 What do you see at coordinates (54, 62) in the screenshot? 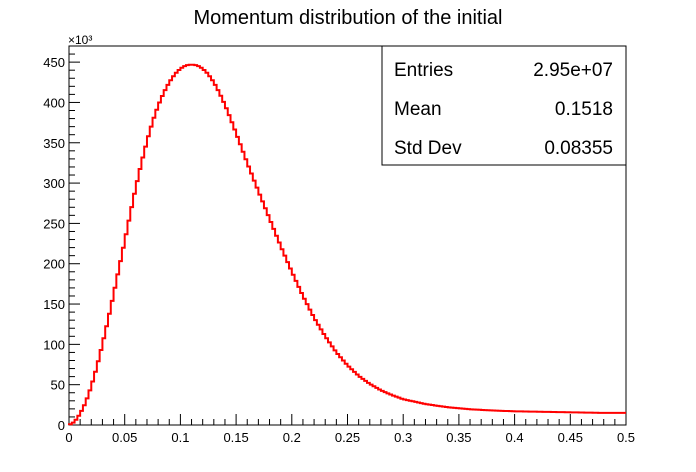
I see `y-tick-label: 450` at bounding box center [54, 62].